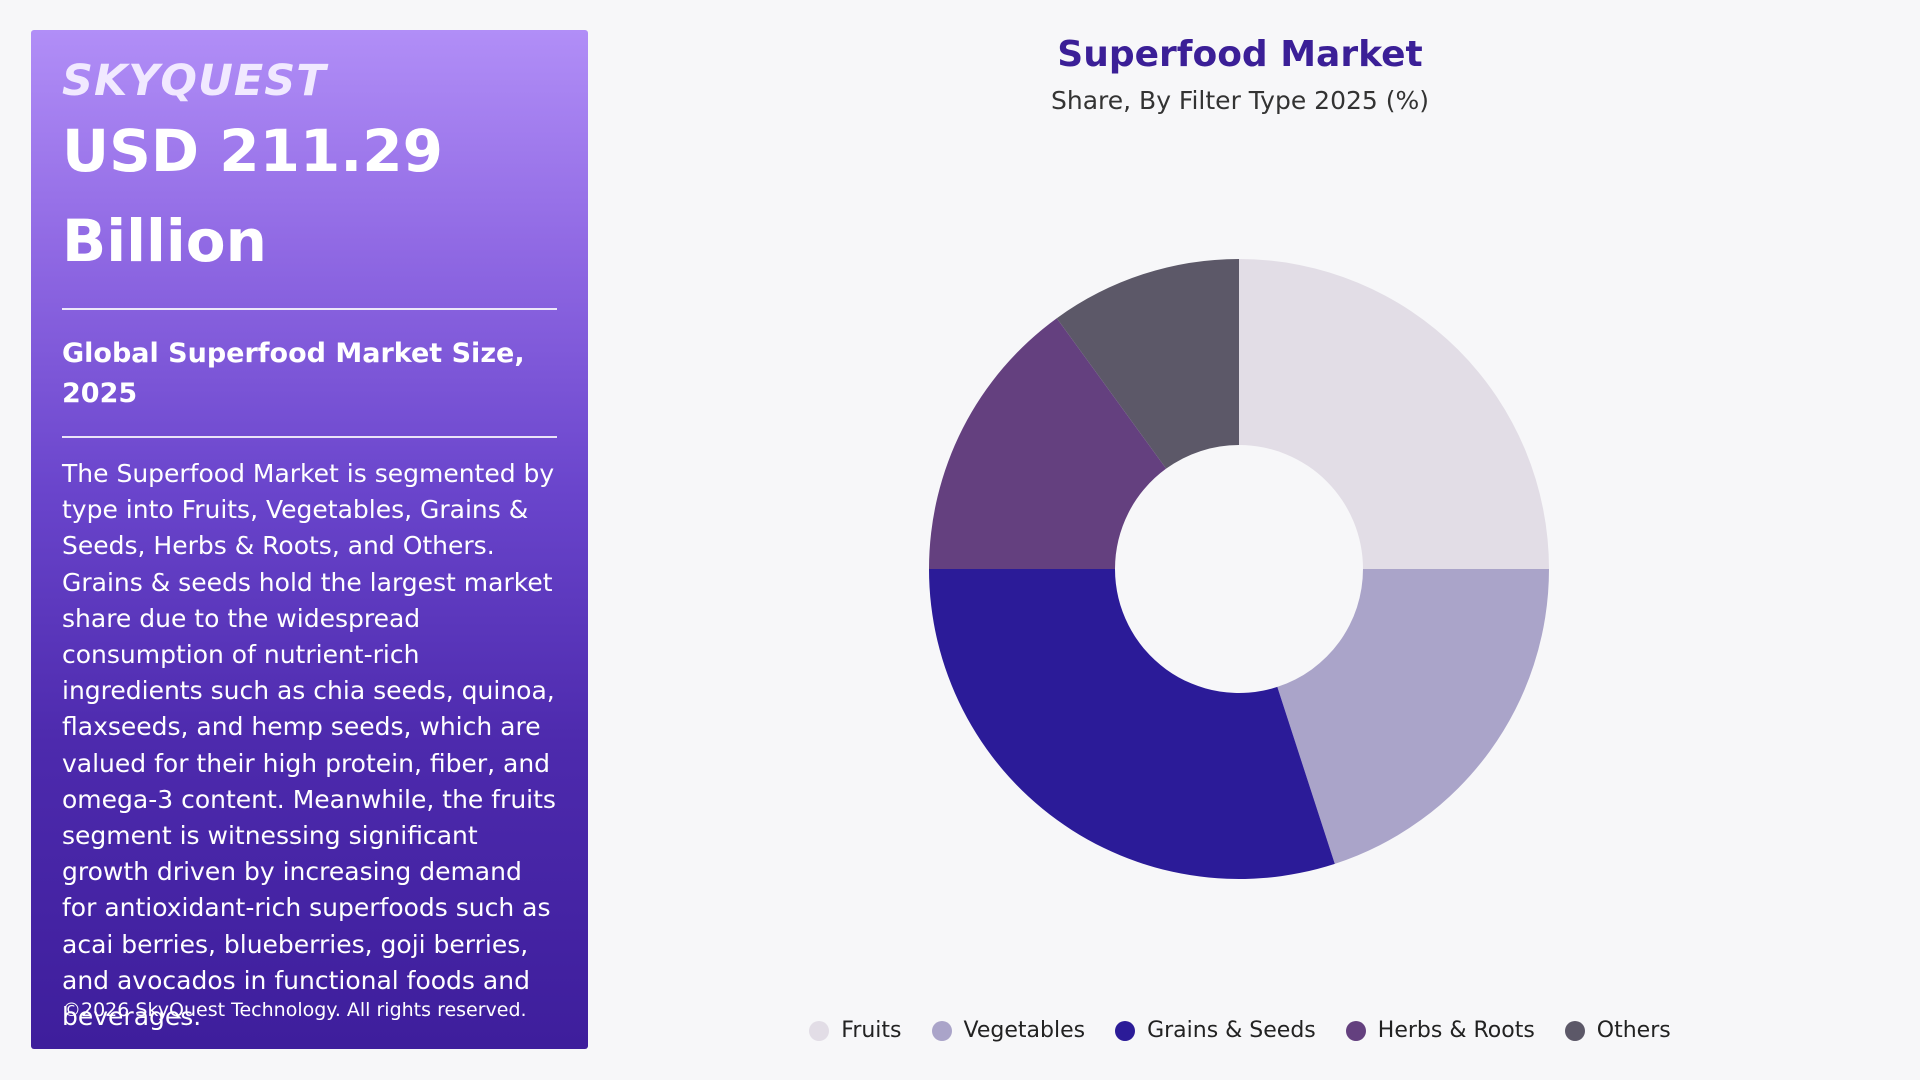  What do you see at coordinates (1048, 443) in the screenshot?
I see `donut-slice-herbs-roots` at bounding box center [1048, 443].